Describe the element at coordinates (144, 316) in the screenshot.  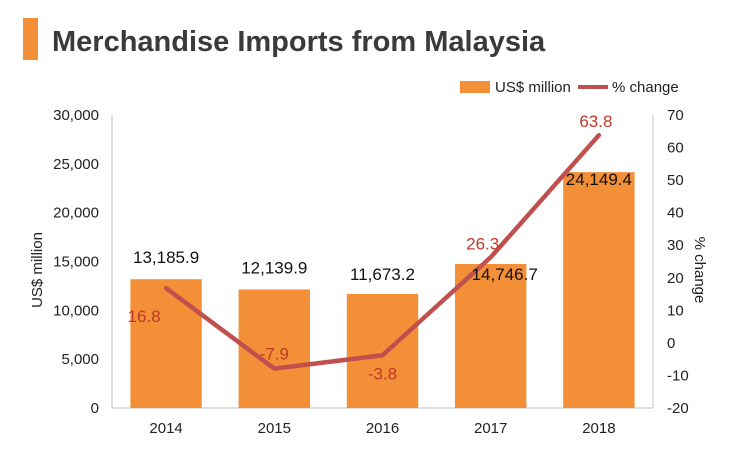
I see `pct-value-label-2014: 16.8` at that location.